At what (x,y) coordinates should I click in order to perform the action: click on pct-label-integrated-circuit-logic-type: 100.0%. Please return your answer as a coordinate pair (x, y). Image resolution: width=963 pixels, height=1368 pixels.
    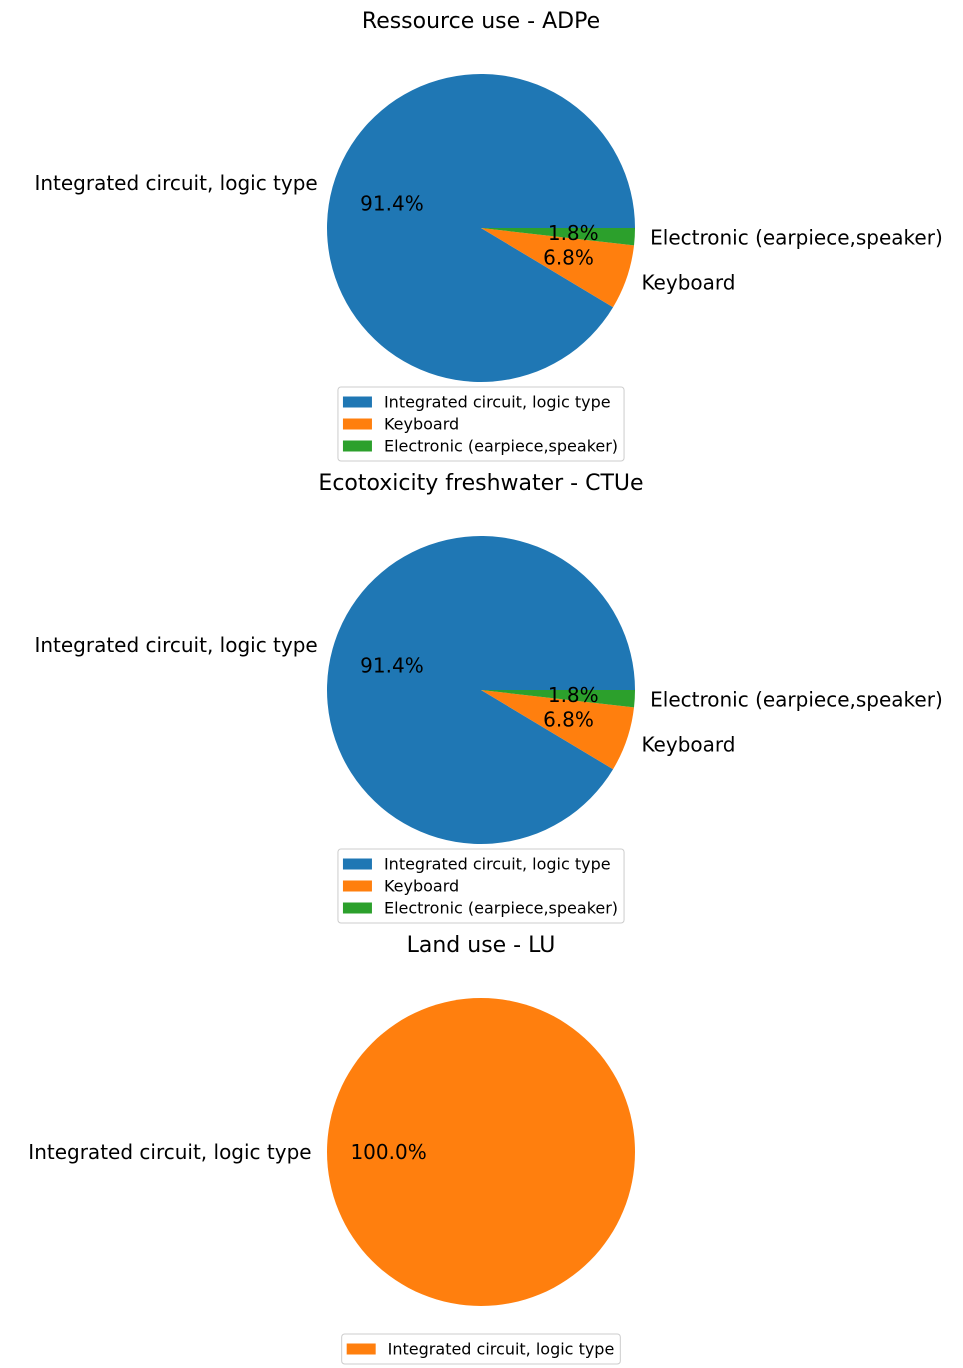
    Looking at the image, I should click on (388, 1152).